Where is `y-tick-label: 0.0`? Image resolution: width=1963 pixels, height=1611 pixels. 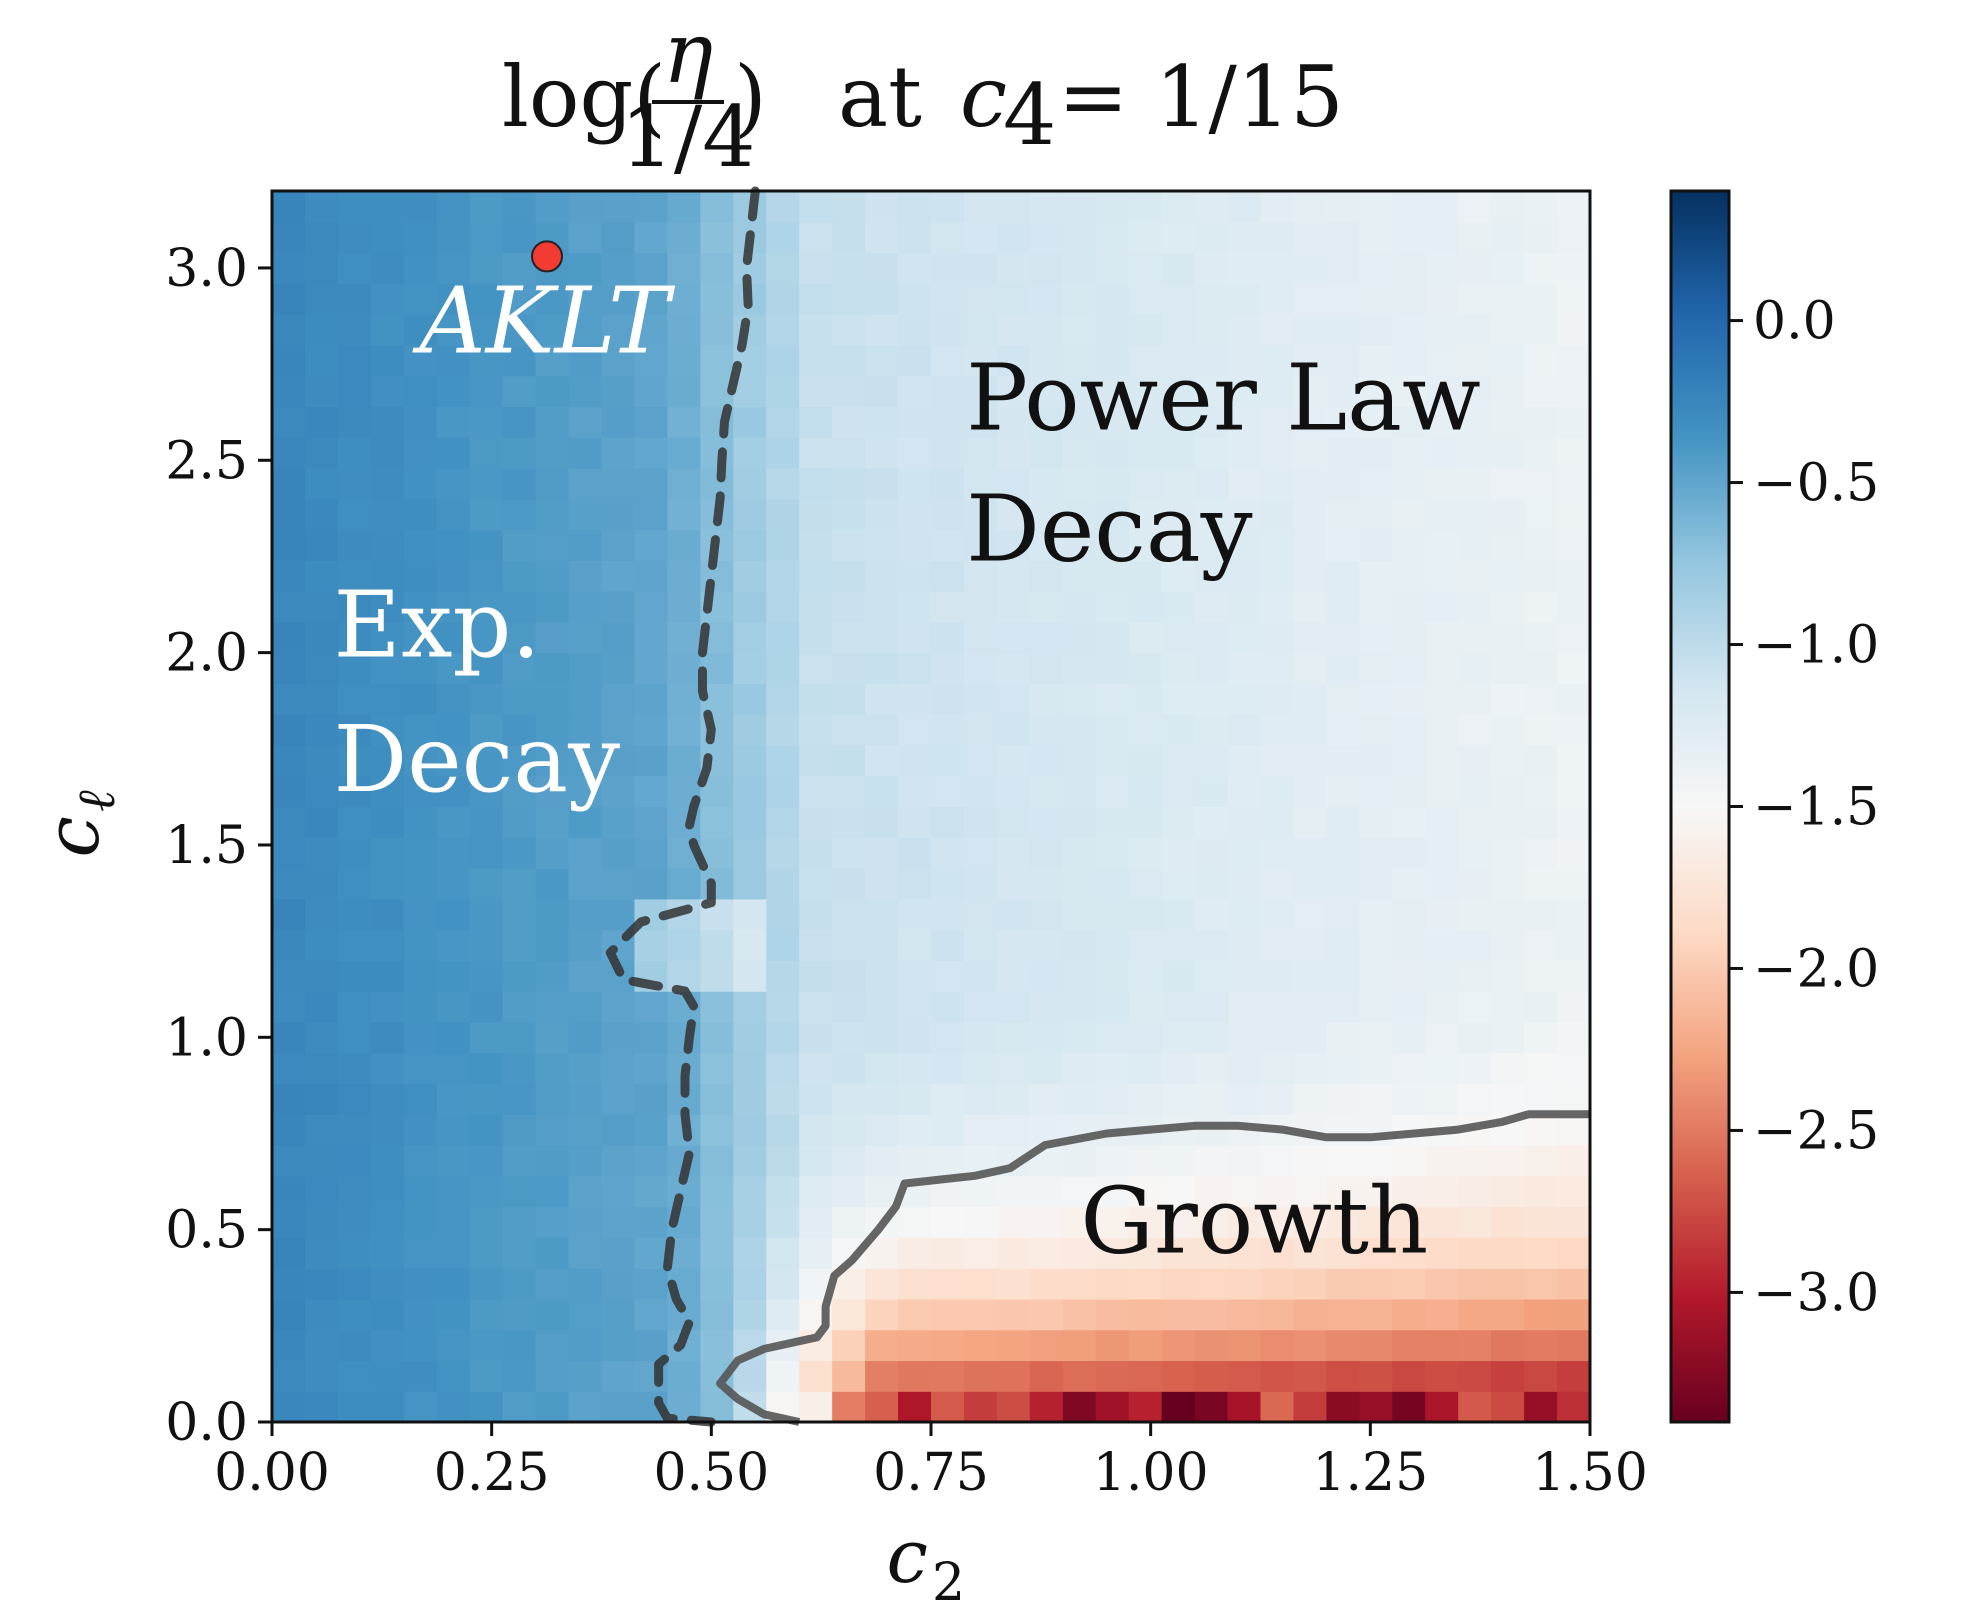 y-tick-label: 0.0 is located at coordinates (206, 1423).